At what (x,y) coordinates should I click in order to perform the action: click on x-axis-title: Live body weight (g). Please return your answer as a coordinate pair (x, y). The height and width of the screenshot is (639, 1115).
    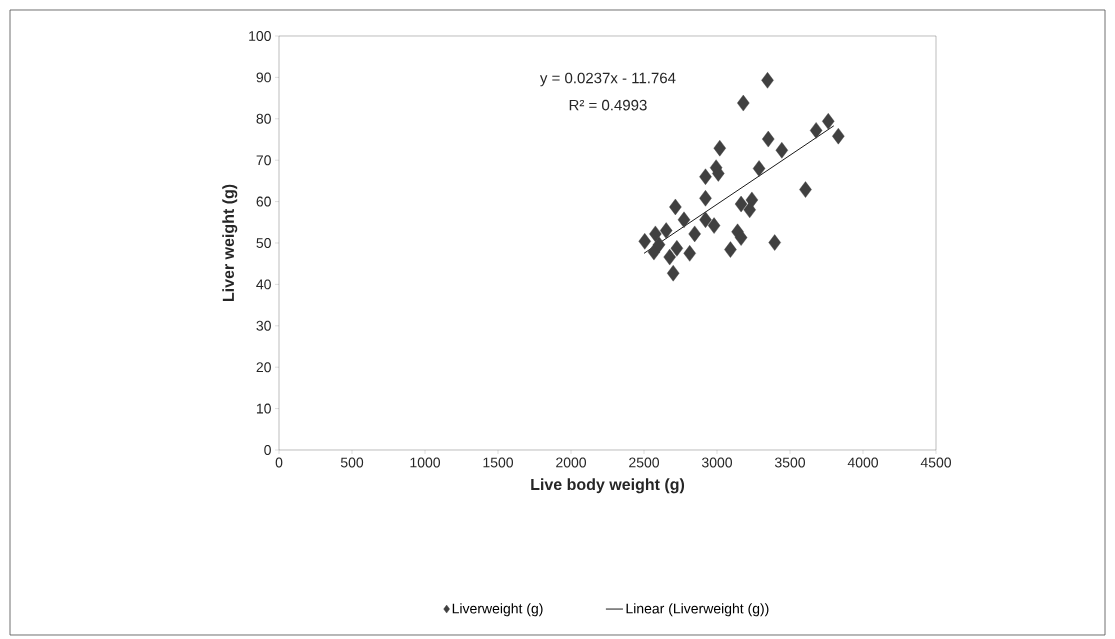
    Looking at the image, I should click on (608, 486).